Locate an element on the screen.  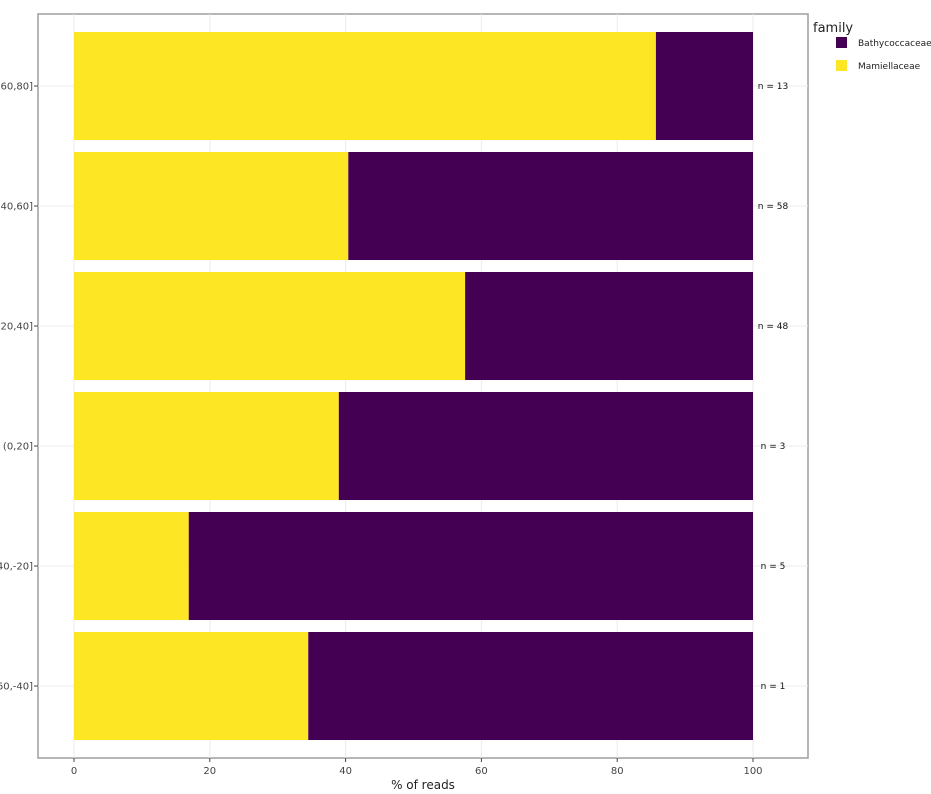
y-tick-label: (20,40] is located at coordinates (16, 327).